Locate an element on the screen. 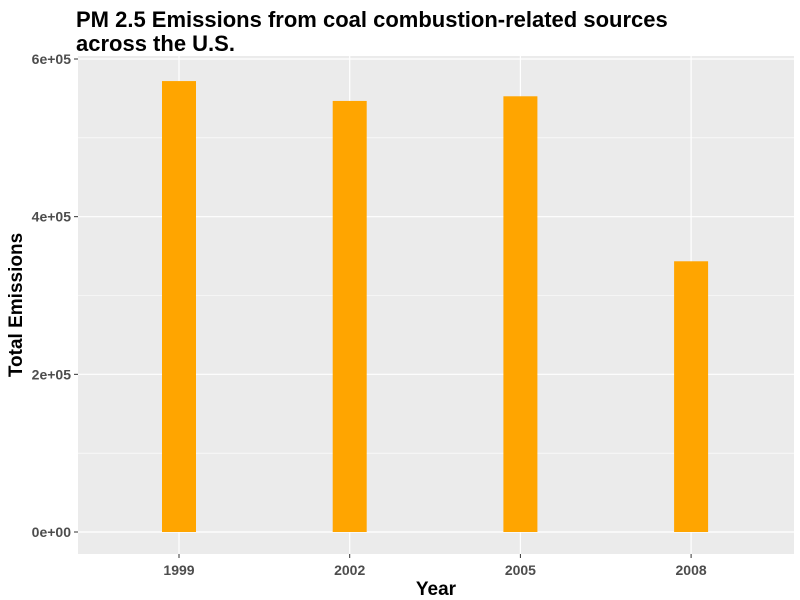  bar-1999 is located at coordinates (179, 306).